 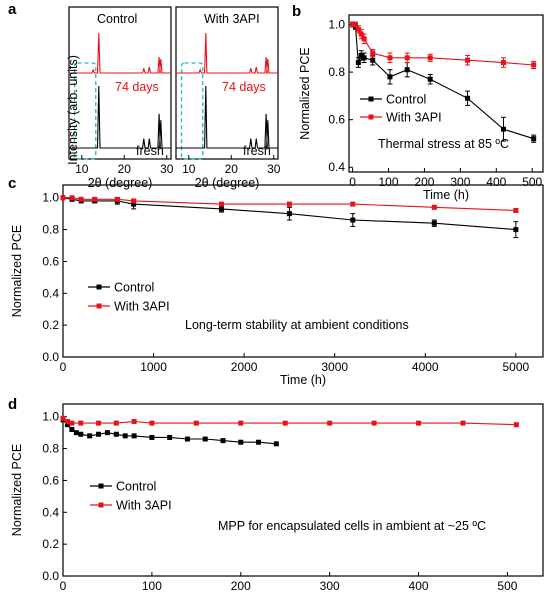 I want to click on legend-label: Control, so click(x=406, y=100).